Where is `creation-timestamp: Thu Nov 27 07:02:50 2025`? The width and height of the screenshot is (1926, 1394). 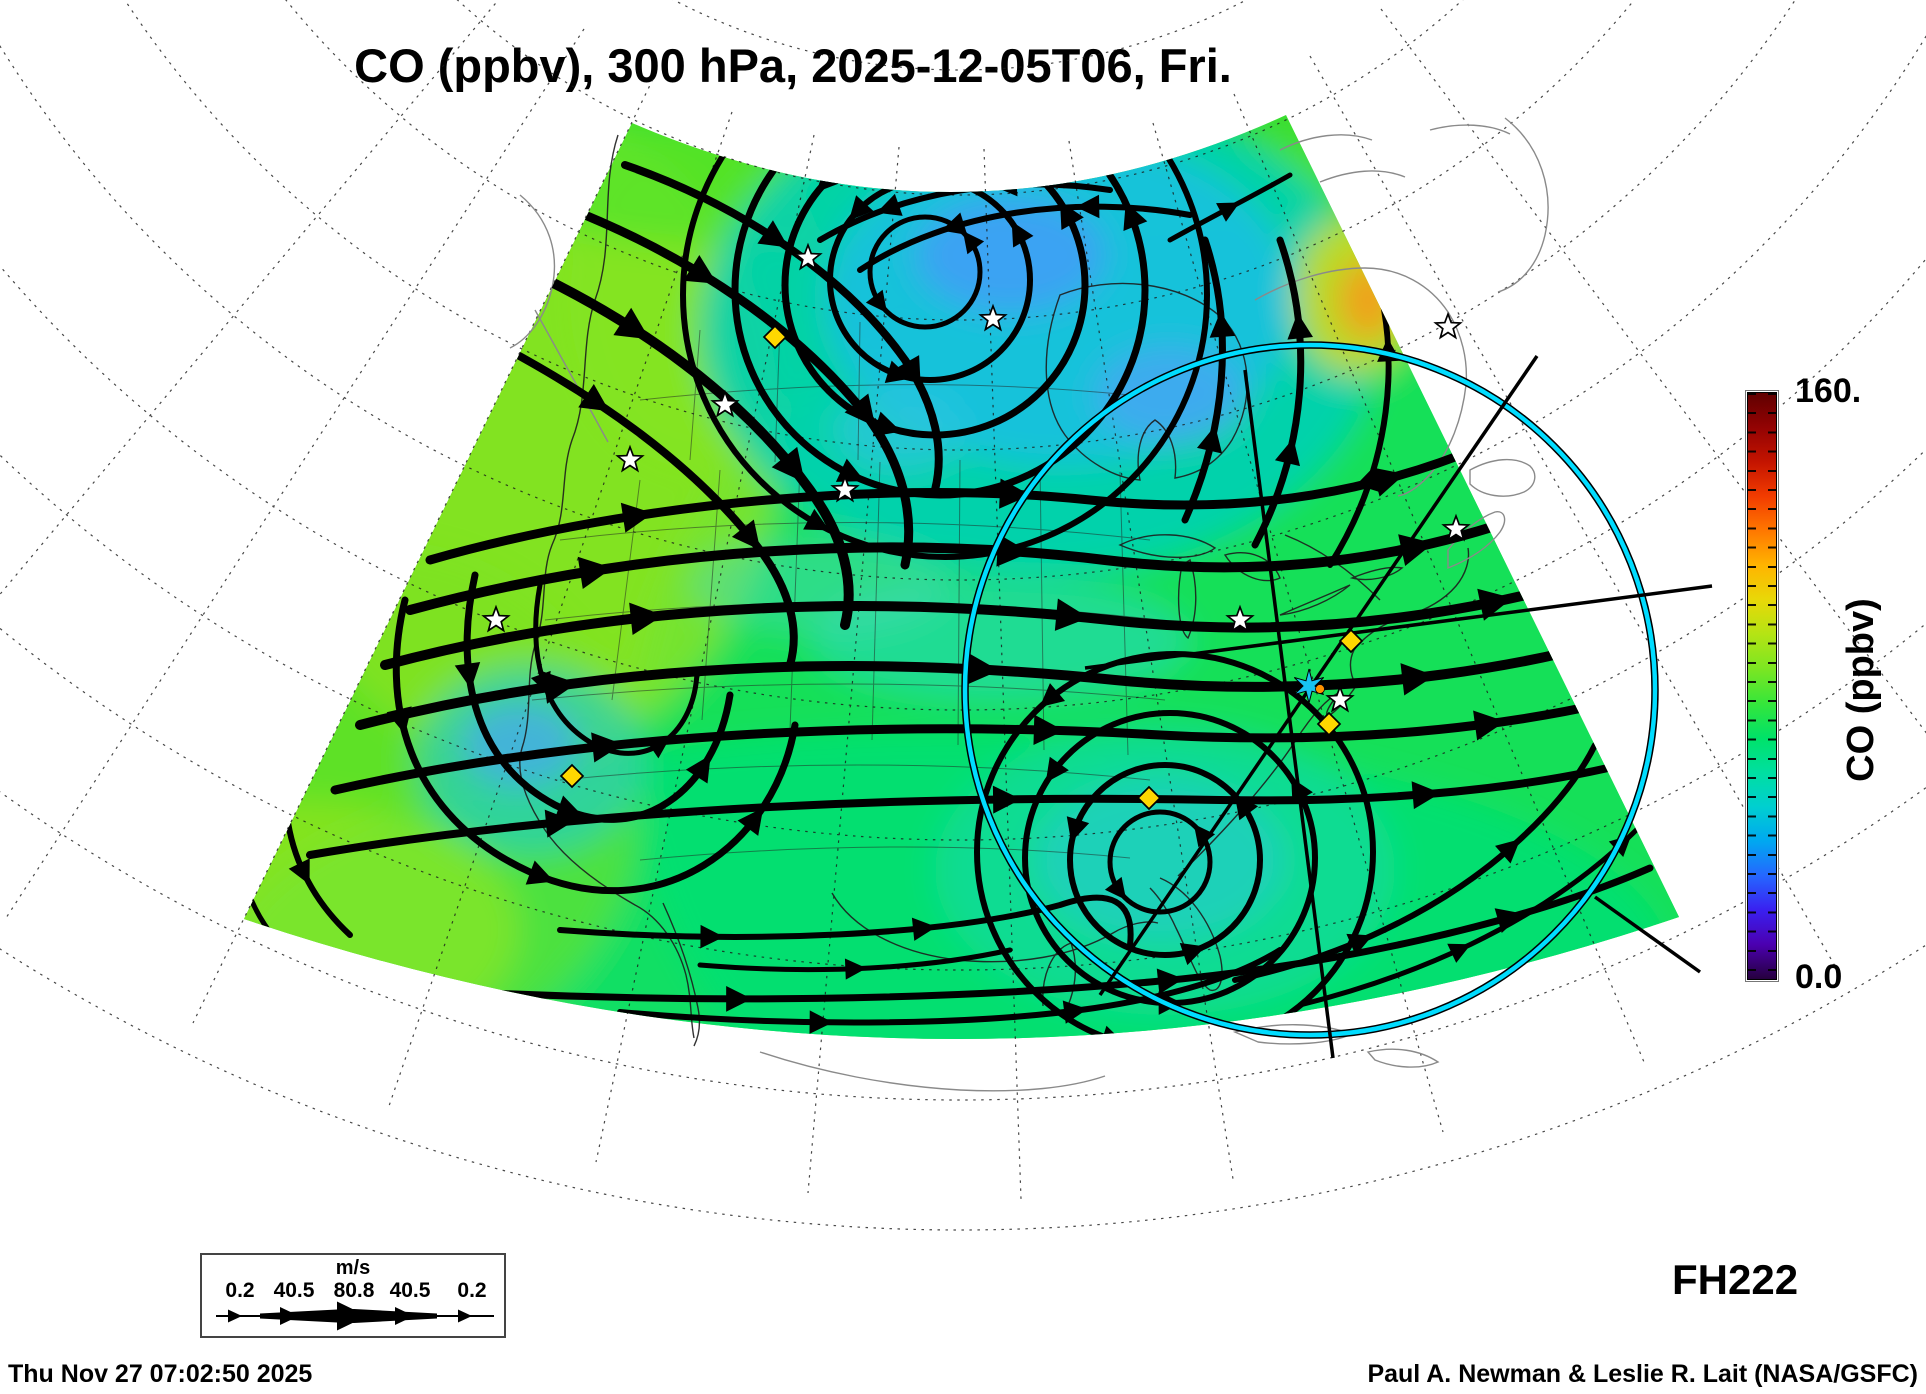 creation-timestamp: Thu Nov 27 07:02:50 2025 is located at coordinates (160, 1374).